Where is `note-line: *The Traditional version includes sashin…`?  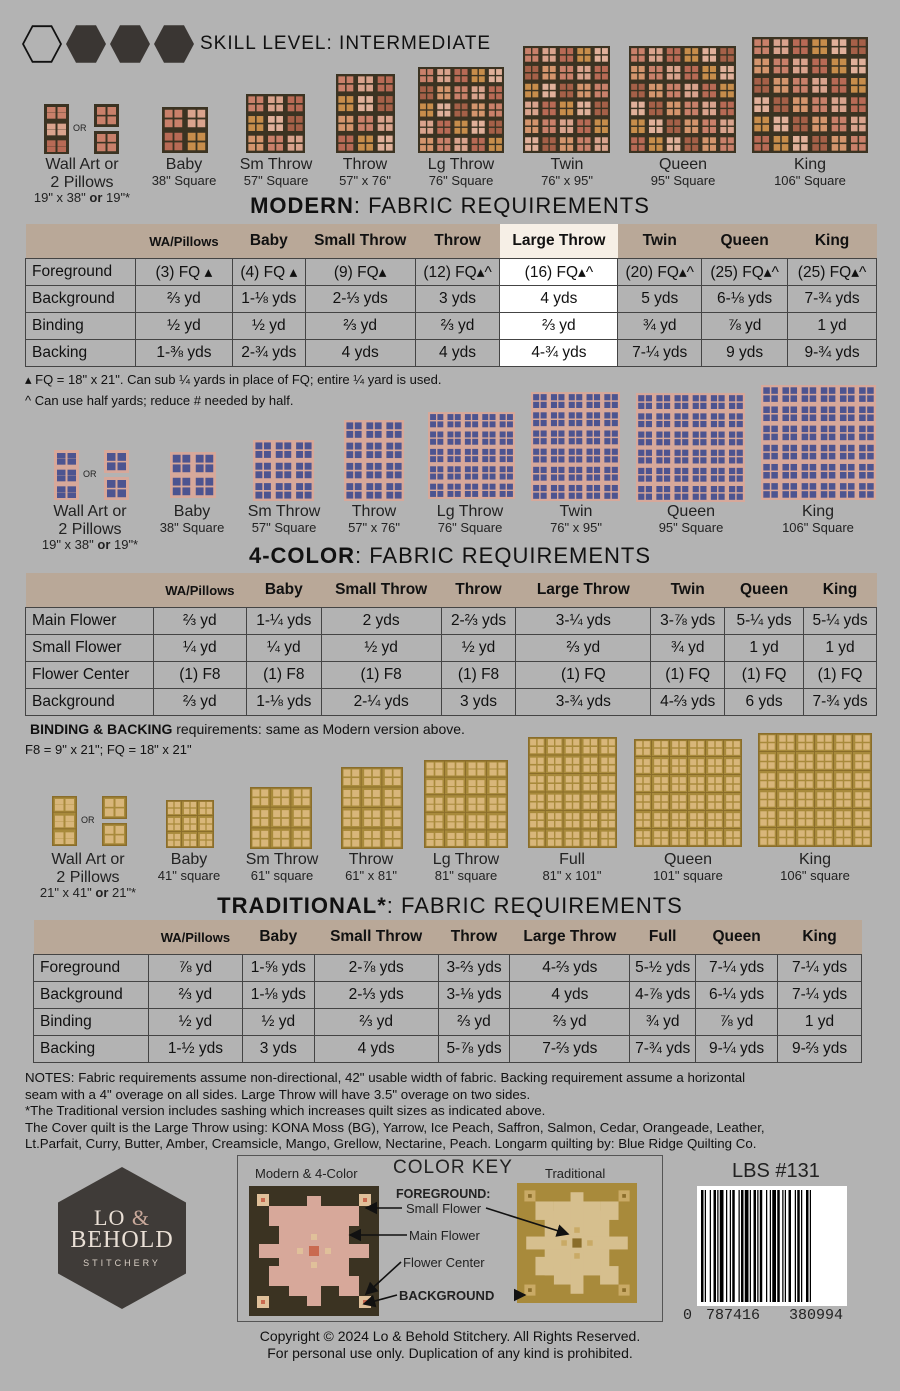 note-line: *The Traditional version includes sashin… is located at coordinates (285, 1110).